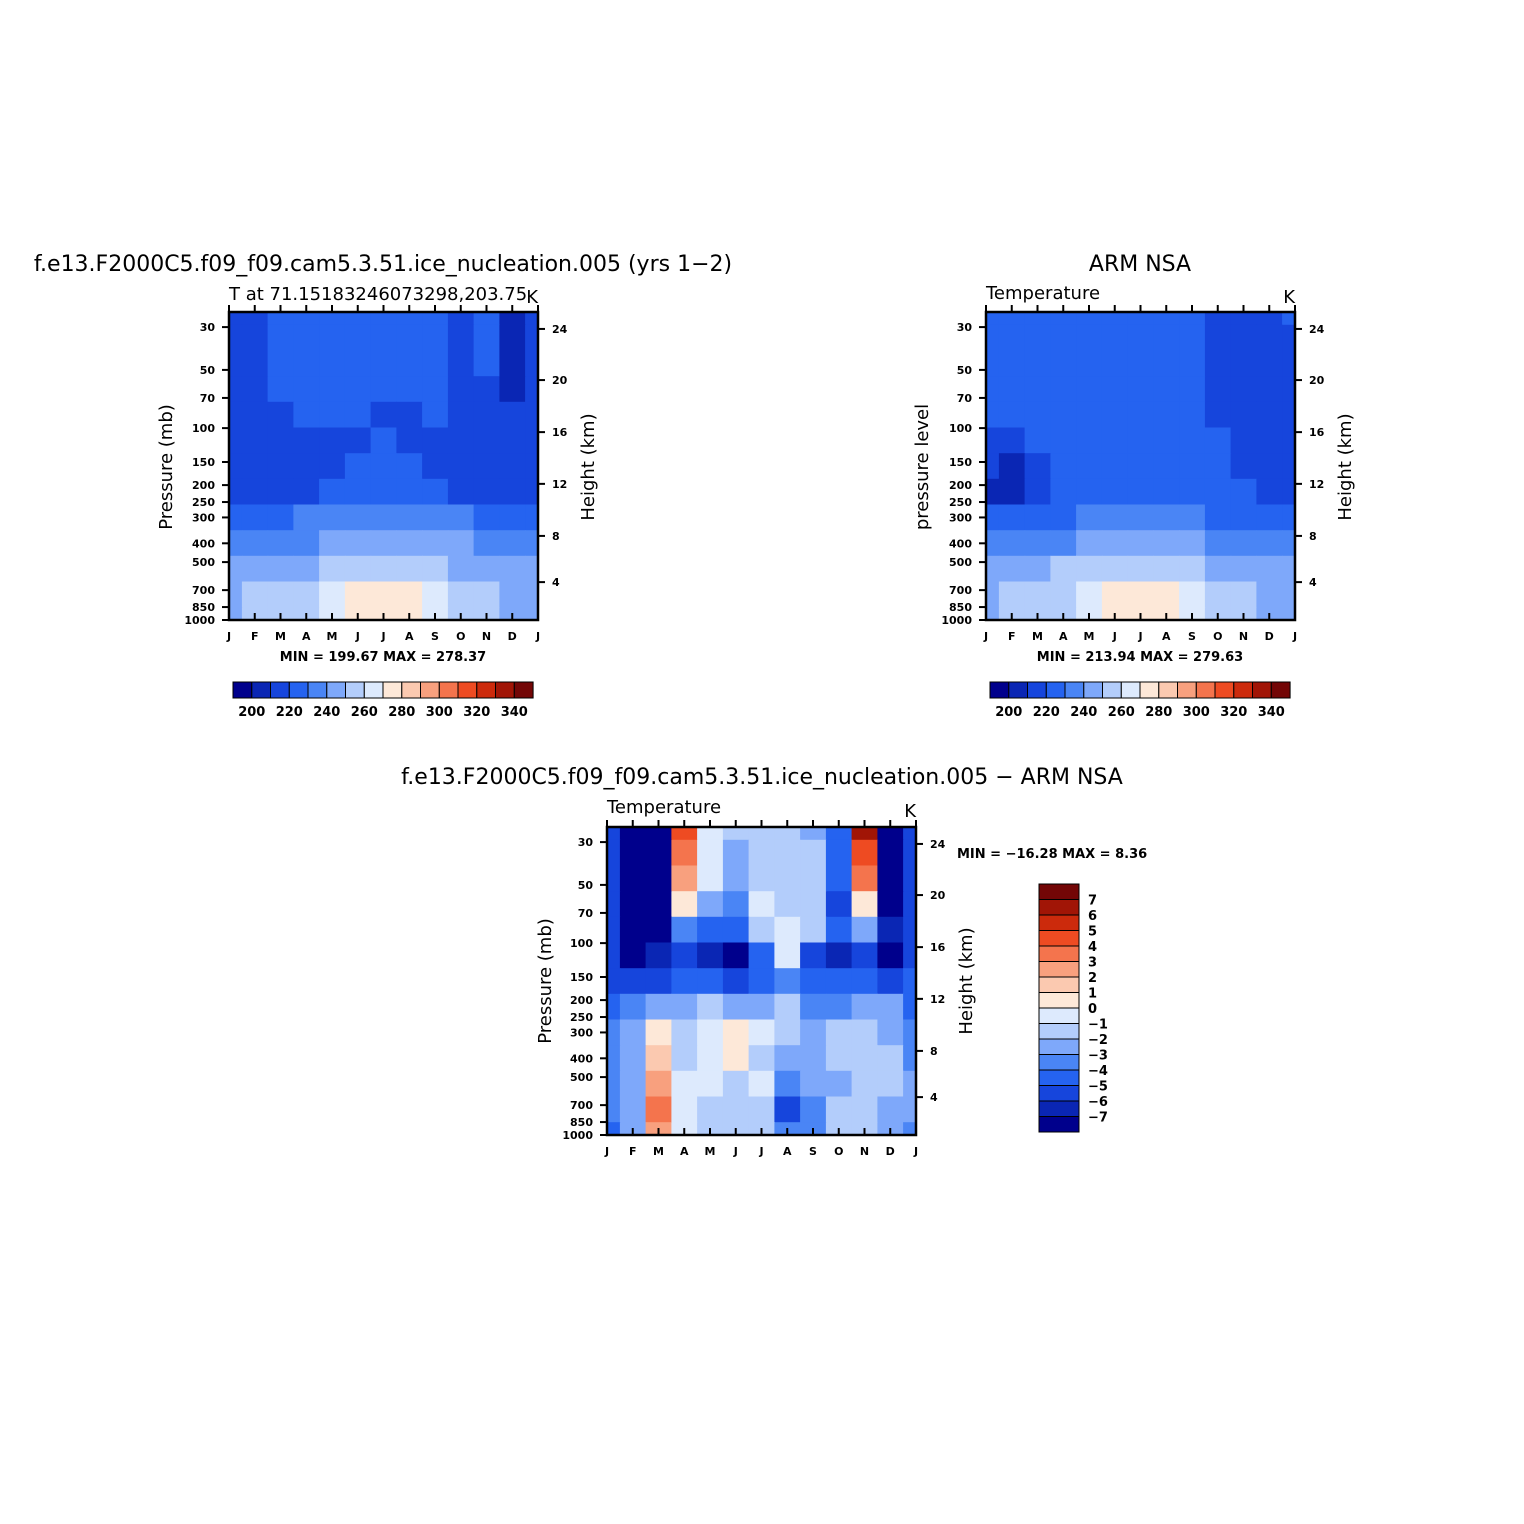 The height and width of the screenshot is (1524, 1524). What do you see at coordinates (364, 712) in the screenshot?
I see `model-colorbar-label: 260` at bounding box center [364, 712].